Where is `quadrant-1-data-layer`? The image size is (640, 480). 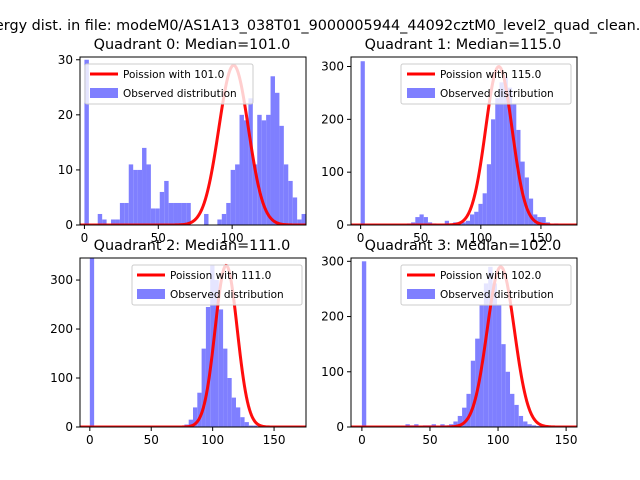 quadrant-1-data-layer is located at coordinates (464, 143).